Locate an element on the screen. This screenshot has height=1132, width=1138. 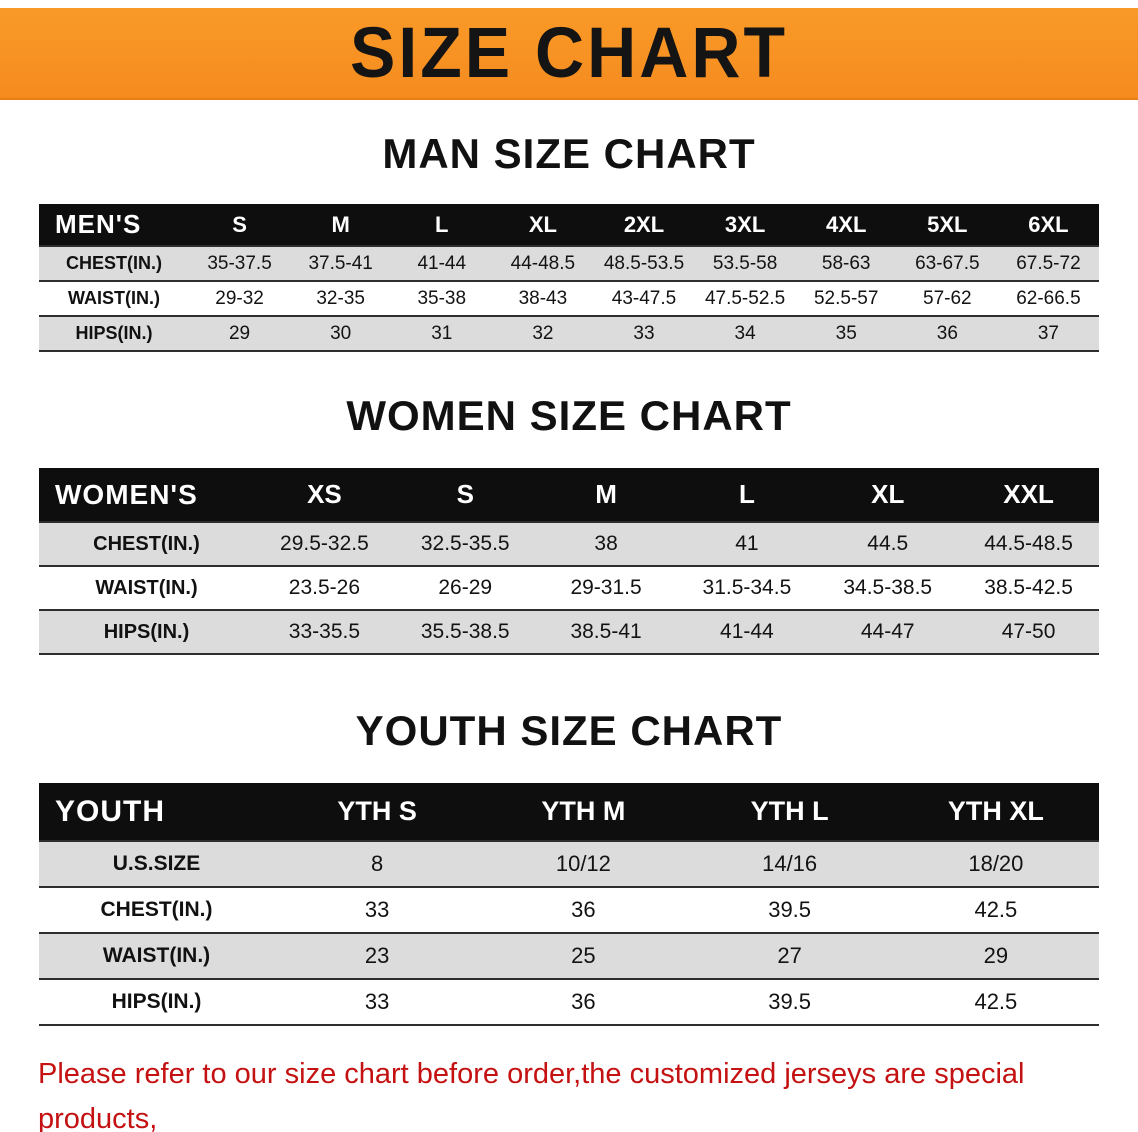
size-value: 23 is located at coordinates (377, 955).